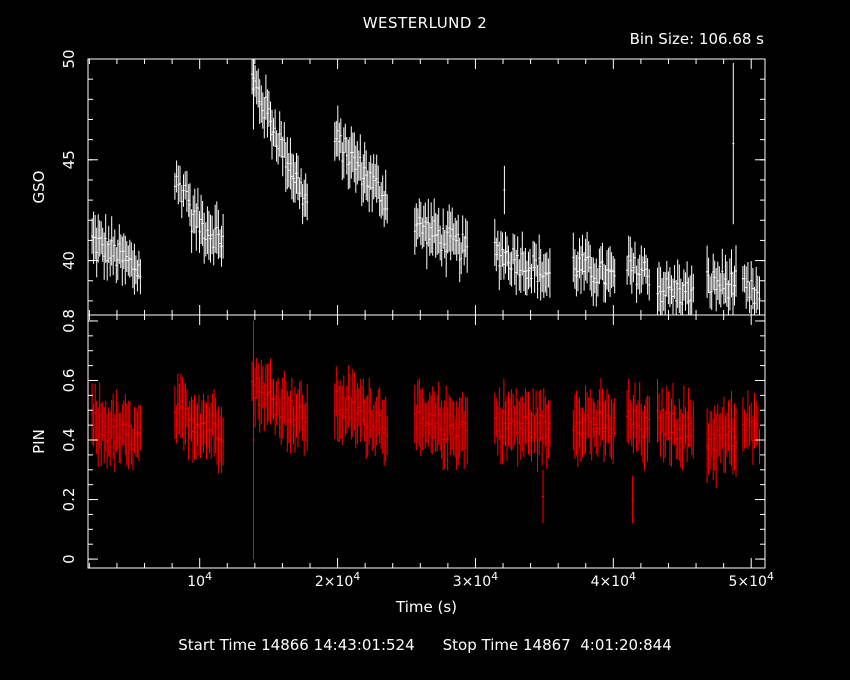  What do you see at coordinates (750, 580) in the screenshot?
I see `x-tick-label: 5×104` at bounding box center [750, 580].